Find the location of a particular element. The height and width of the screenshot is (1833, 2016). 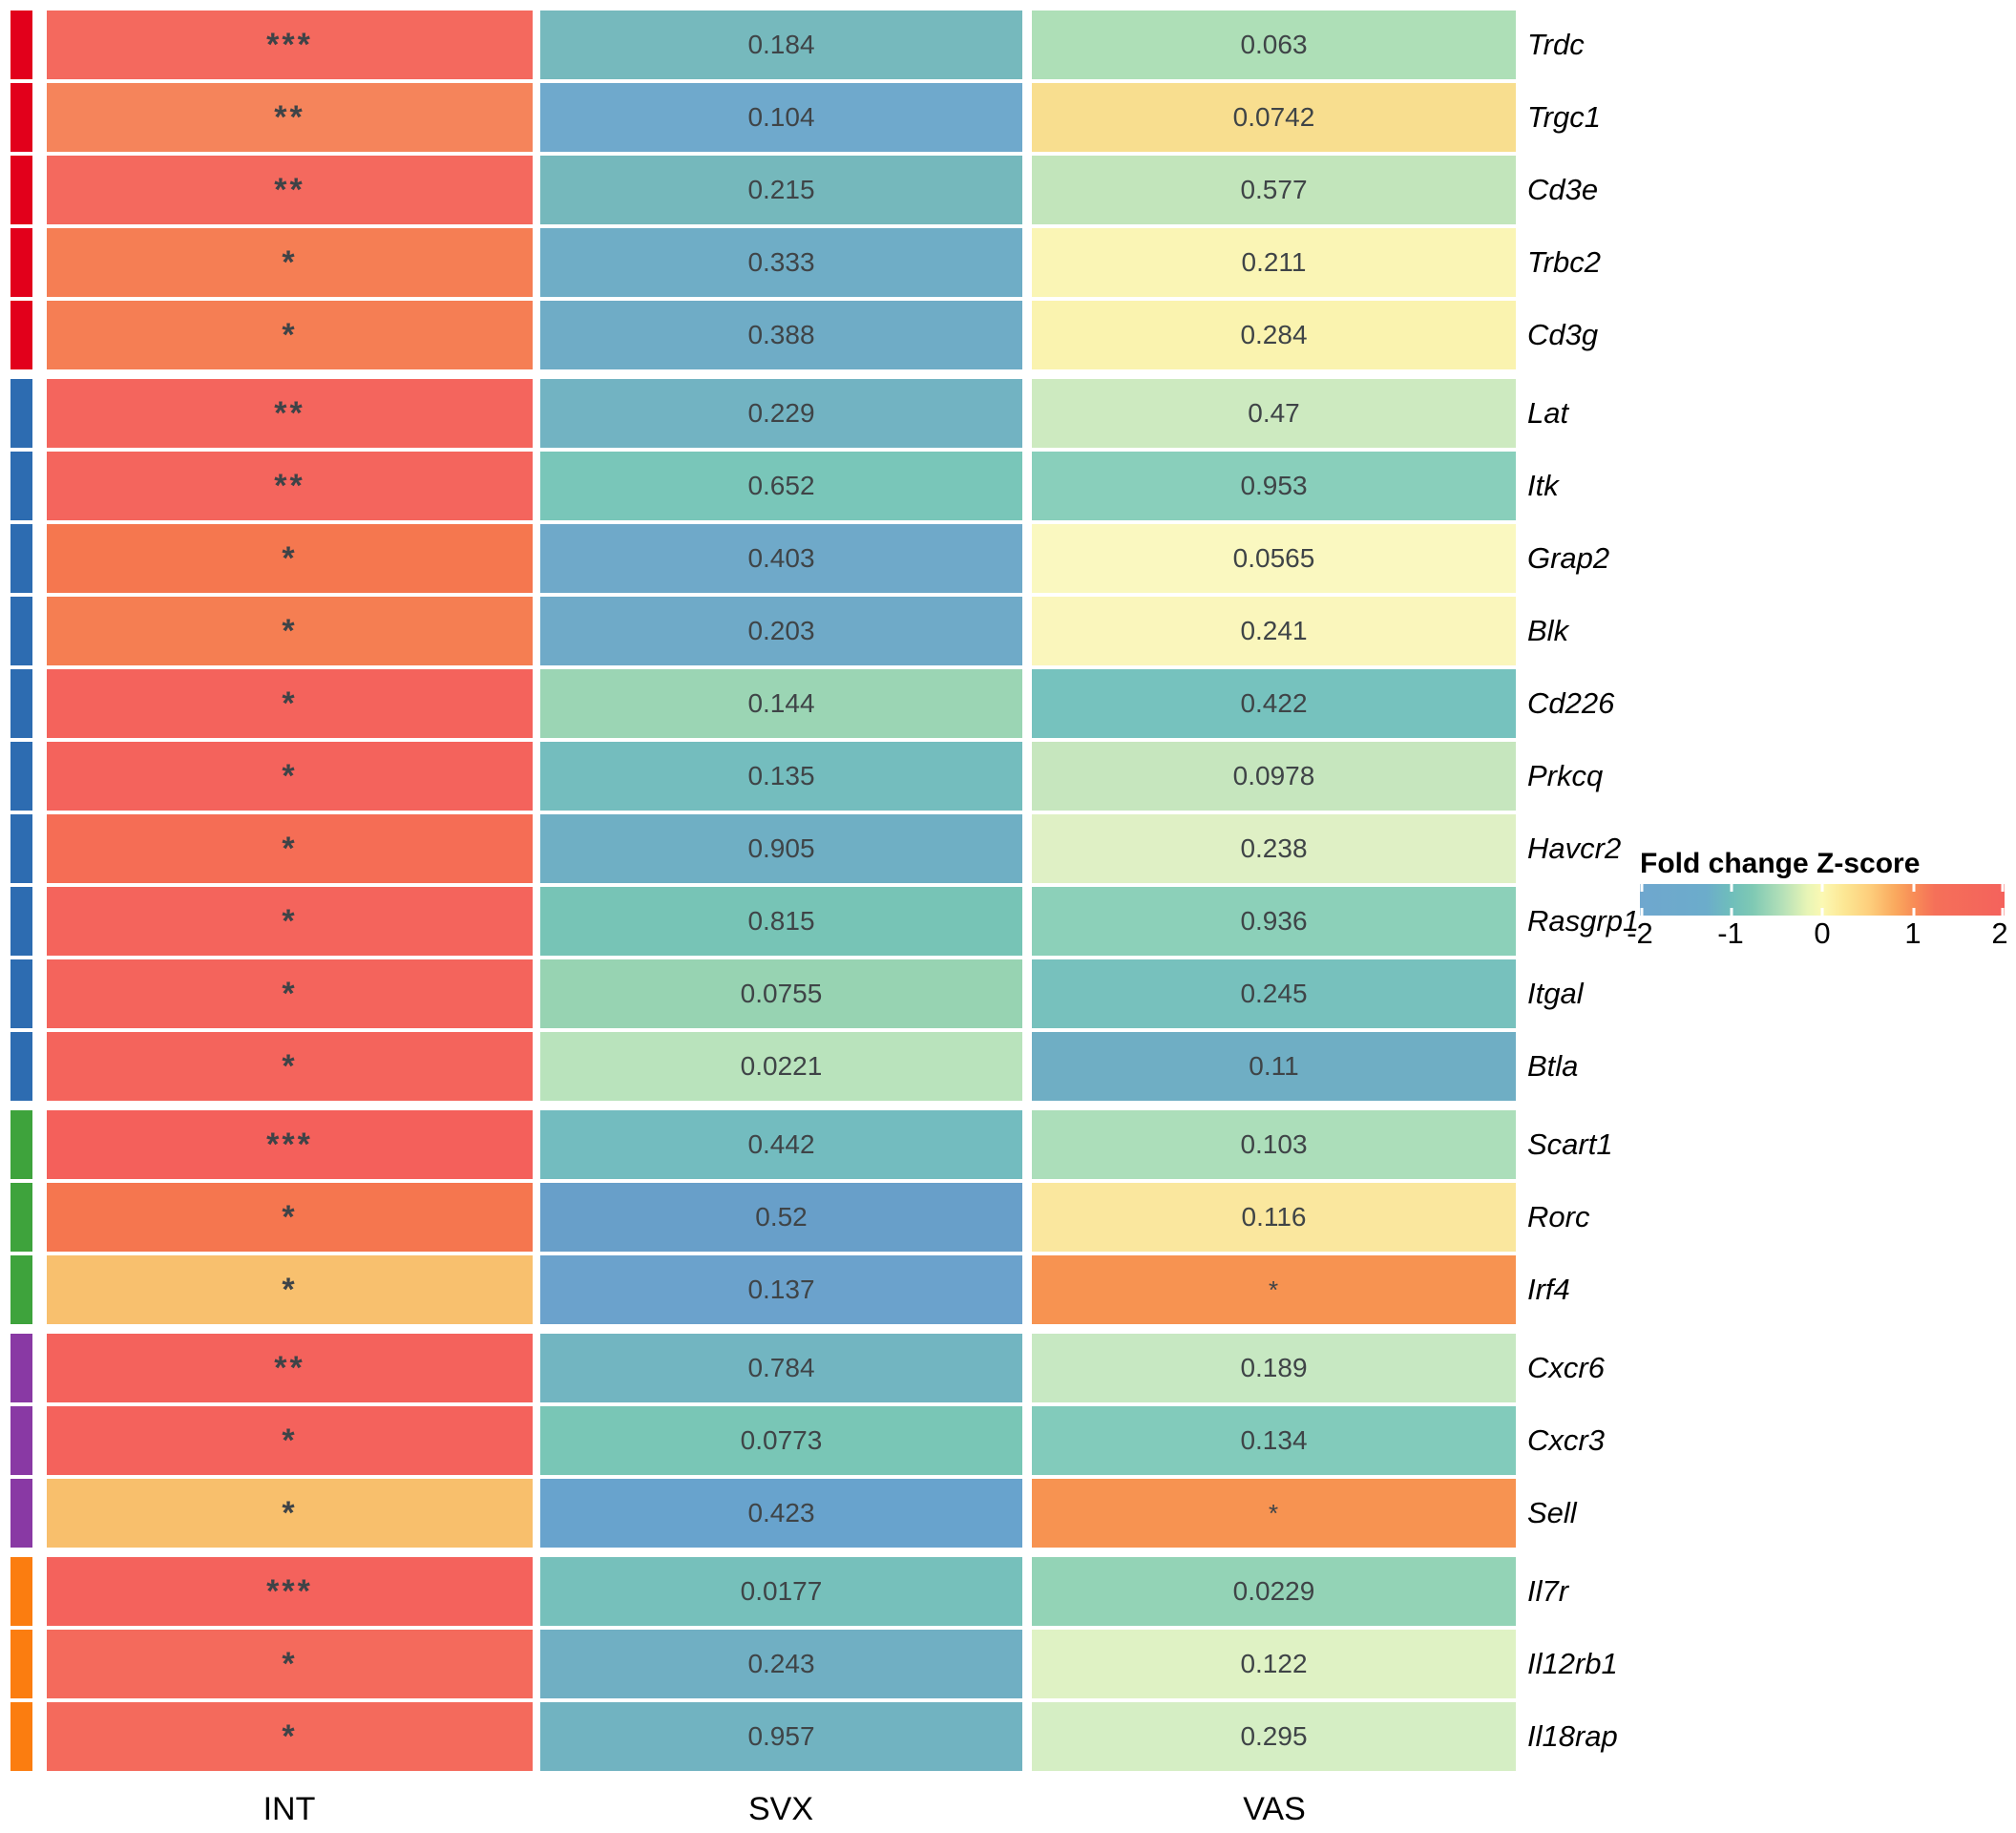

heatmap-row-cxcr3: * 0.0773 0.134 Cxcr3 is located at coordinates (1008, 1441).